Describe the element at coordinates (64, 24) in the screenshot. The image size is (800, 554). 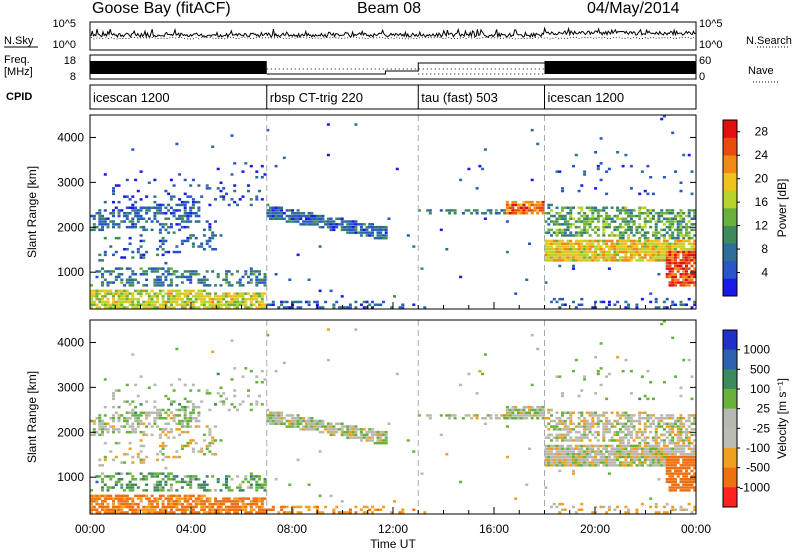
I see `nsky-tick-high: 10^5` at that location.